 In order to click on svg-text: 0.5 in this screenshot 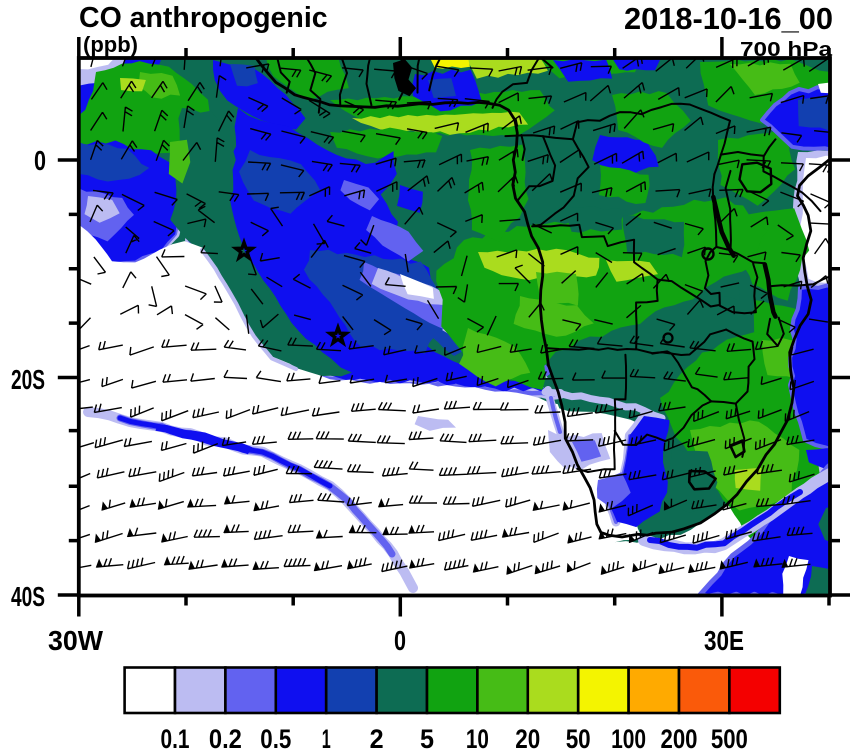, I will do `click(275, 737)`.